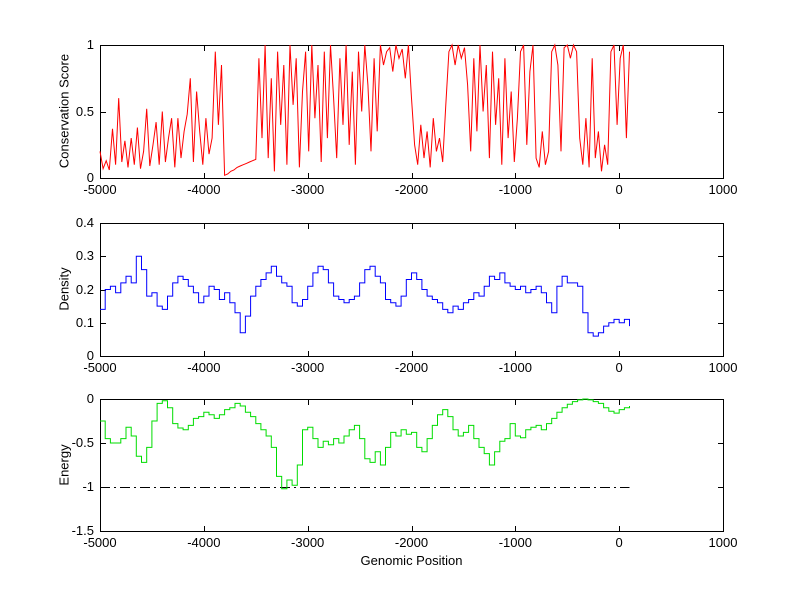  What do you see at coordinates (411, 560) in the screenshot?
I see `xlabel-genomic-position: Genomic Position` at bounding box center [411, 560].